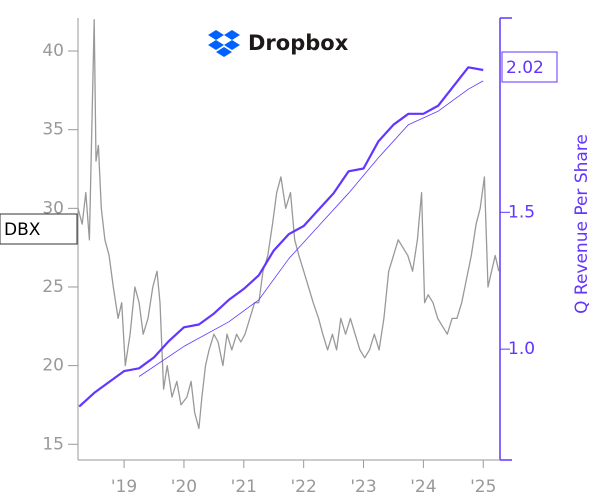 The width and height of the screenshot is (600, 500). Describe the element at coordinates (521, 212) in the screenshot. I see `y2-tick-label: 1.5` at that location.